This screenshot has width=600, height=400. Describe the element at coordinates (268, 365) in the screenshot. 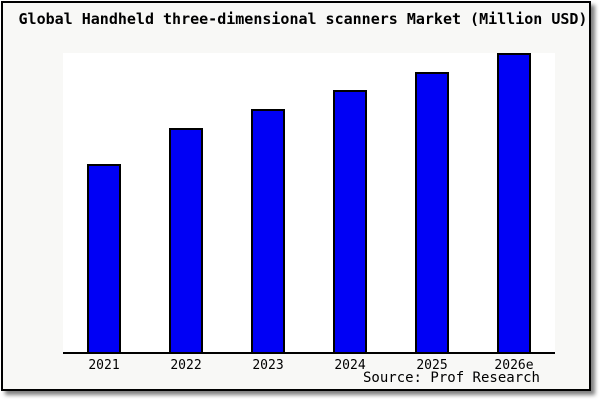

I see `x-tick-label-2023: 2023` at that location.